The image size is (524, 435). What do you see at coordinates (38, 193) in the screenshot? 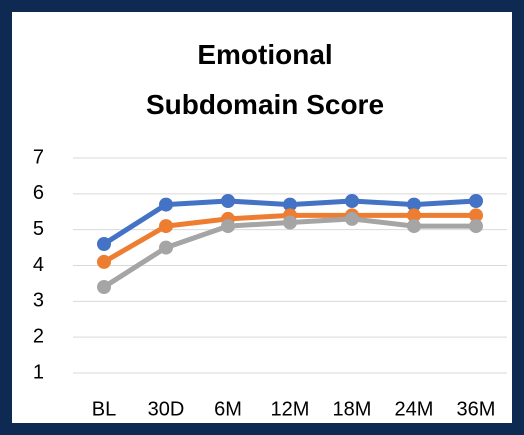
I see `y-tick-label: 6` at bounding box center [38, 193].